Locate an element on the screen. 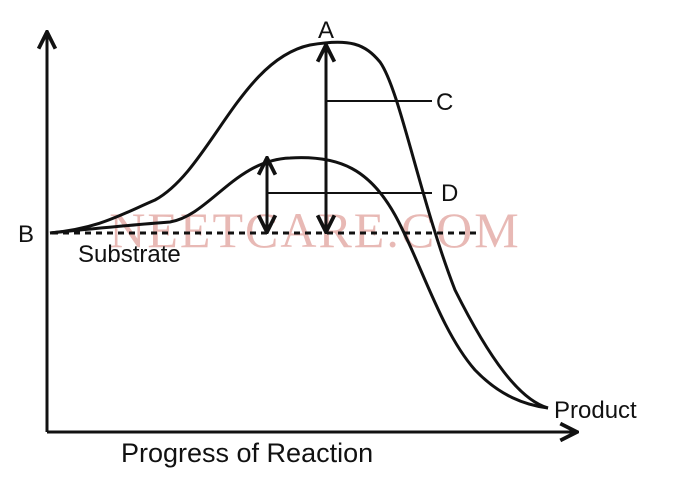 Image resolution: width=680 pixels, height=494 pixels. watermark: NEETCARE.COM is located at coordinates (315, 230).